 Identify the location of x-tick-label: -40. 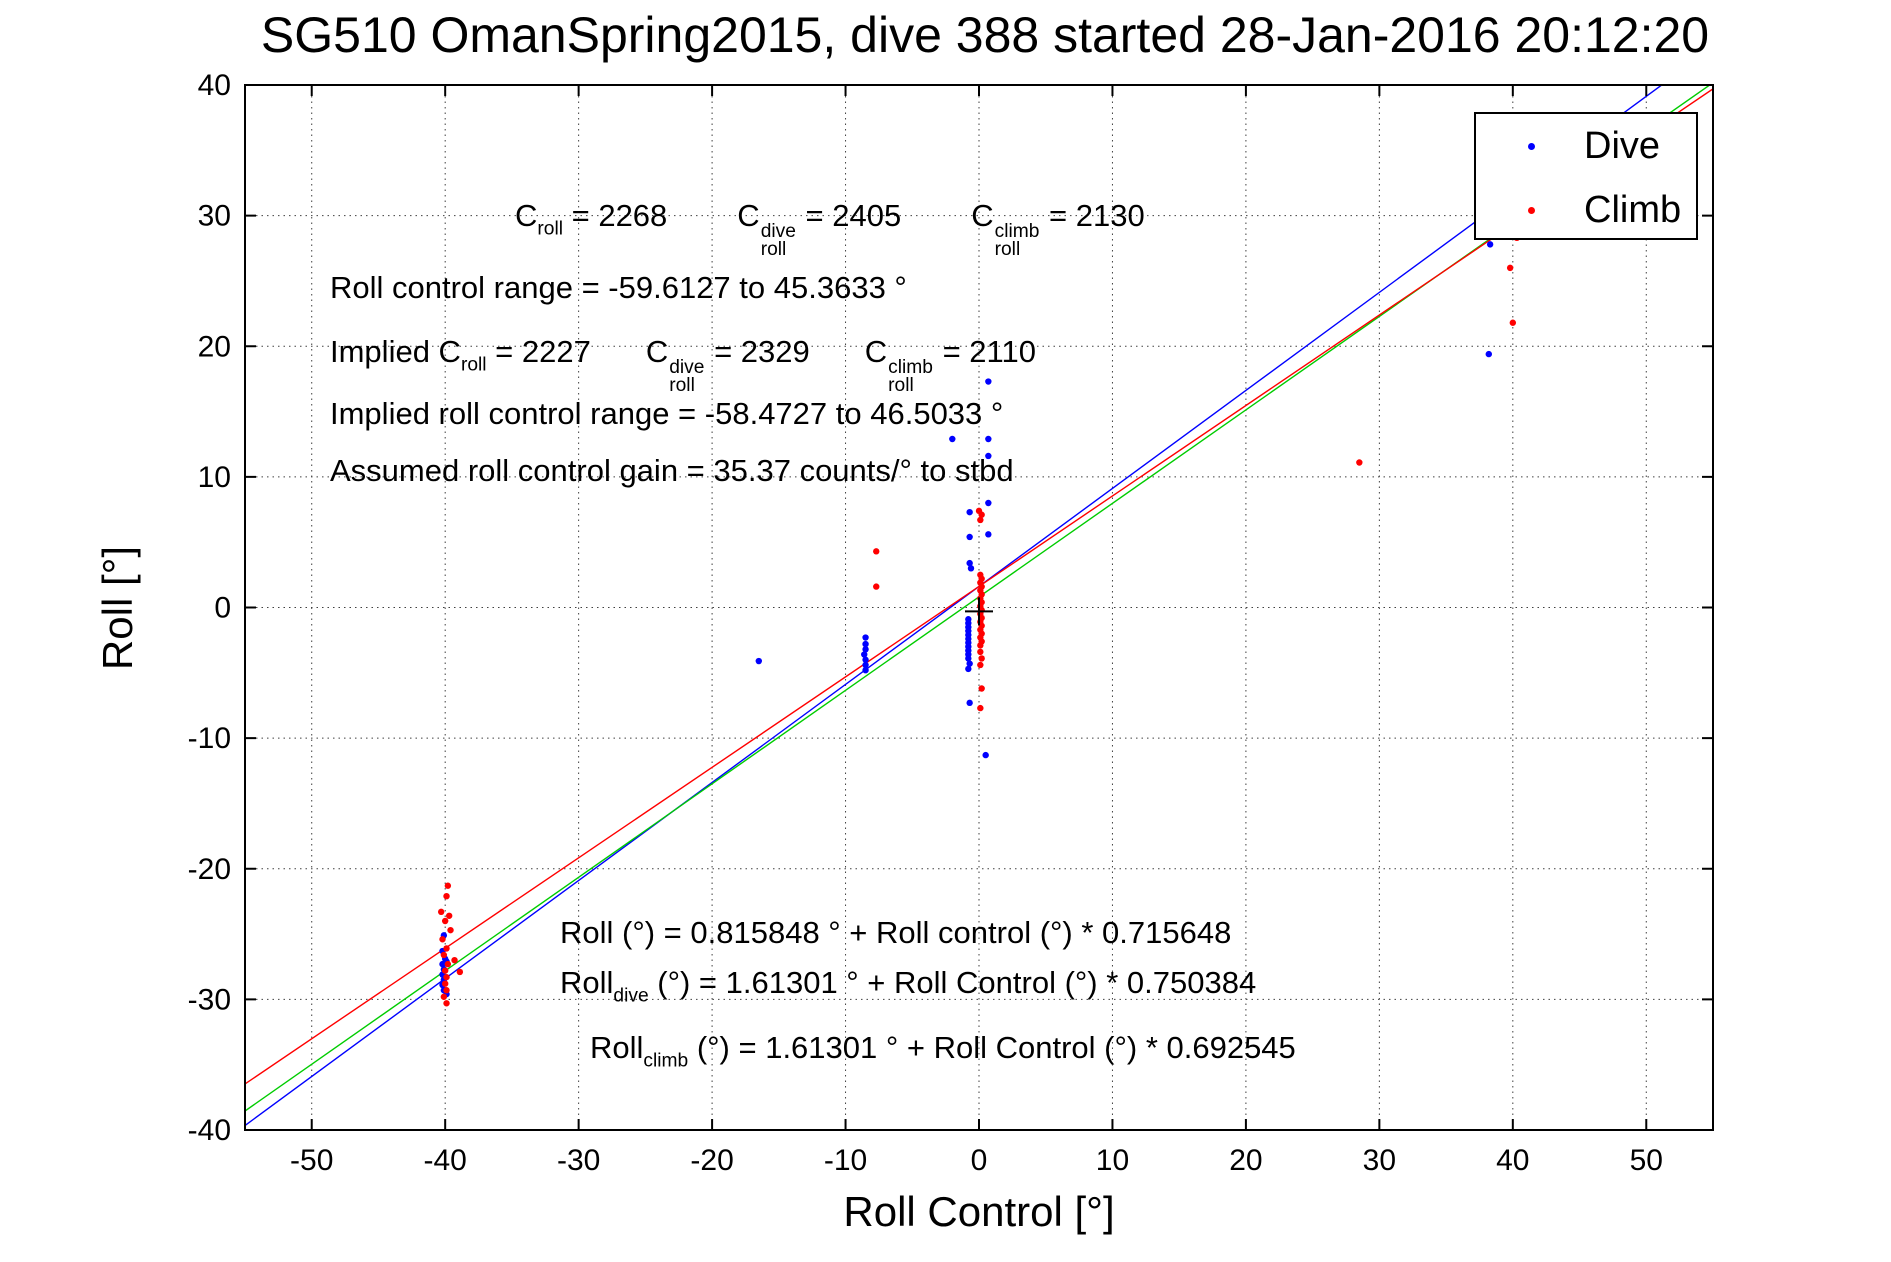
(445, 1160).